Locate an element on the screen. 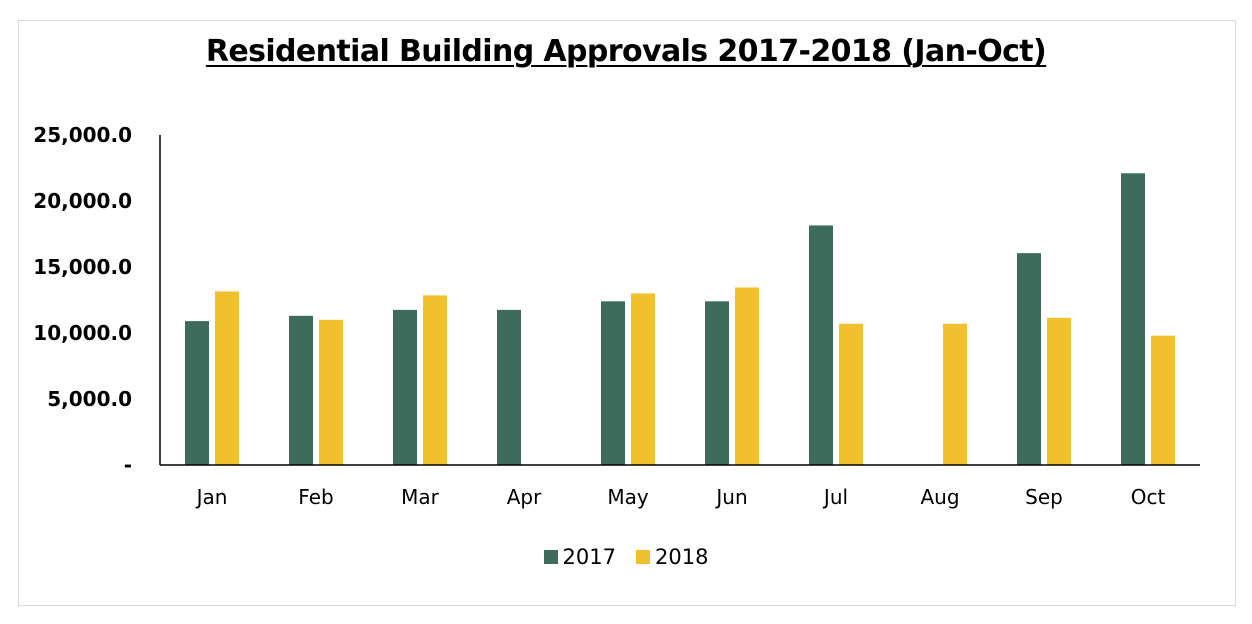  x-tick-label: Jan is located at coordinates (211, 497).